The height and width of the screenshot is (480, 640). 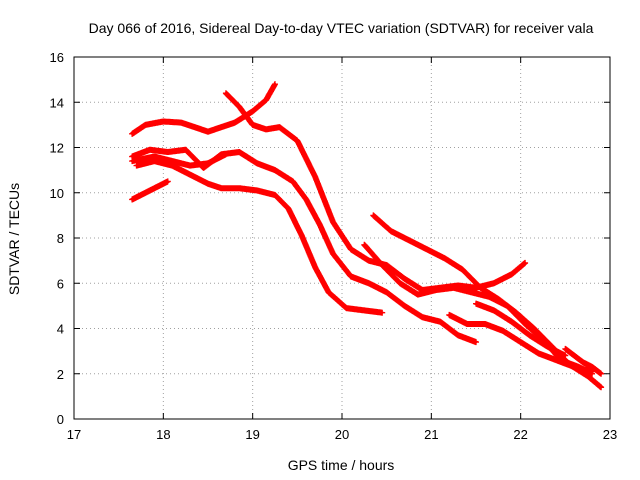 I want to click on x-tick-label: 19, so click(x=252, y=434).